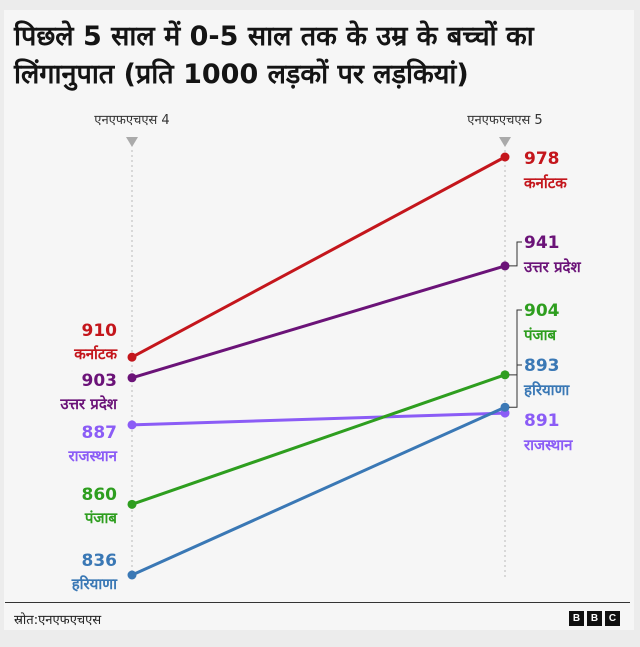 The image size is (640, 647). What do you see at coordinates (542, 311) in the screenshot?
I see `data-label: 904` at bounding box center [542, 311].